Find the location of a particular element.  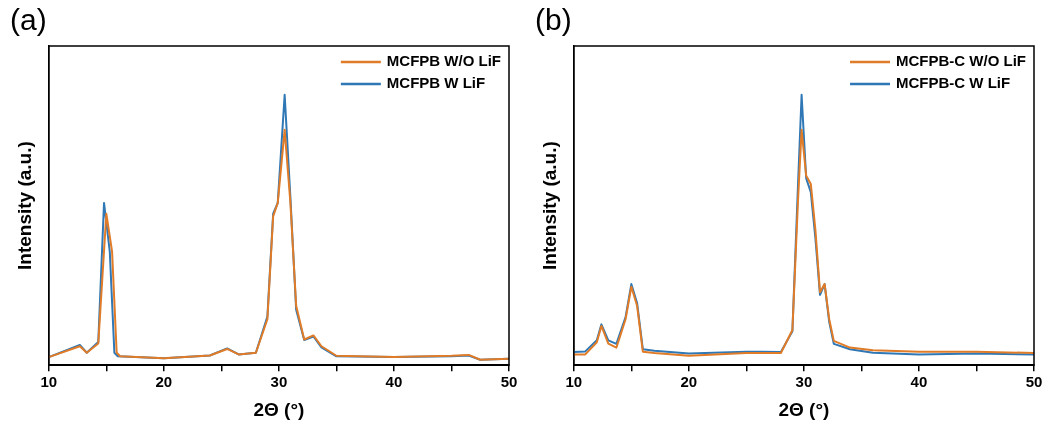

legend-label: MCFPB W LiF is located at coordinates (436, 83).